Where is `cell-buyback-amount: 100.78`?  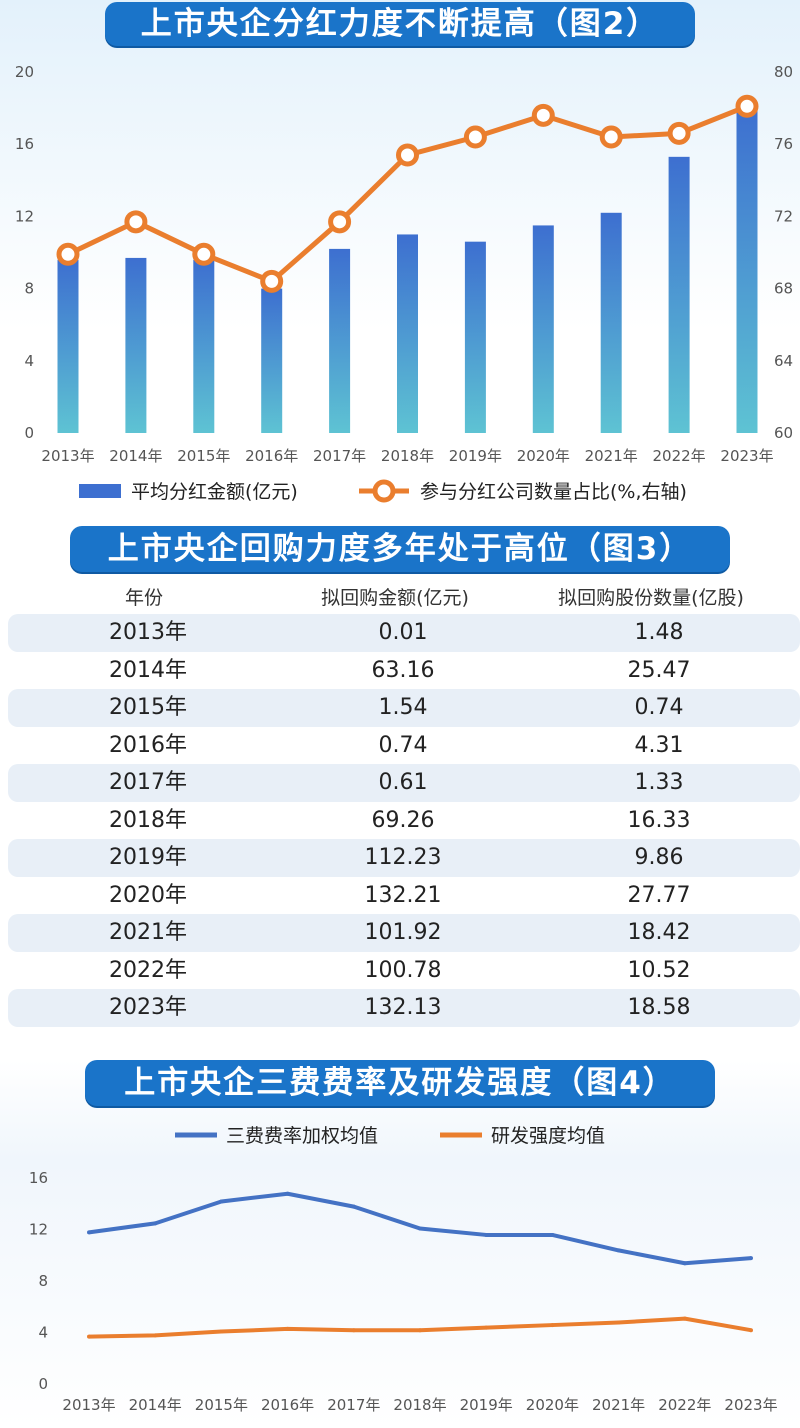 cell-buyback-amount: 100.78 is located at coordinates (403, 970).